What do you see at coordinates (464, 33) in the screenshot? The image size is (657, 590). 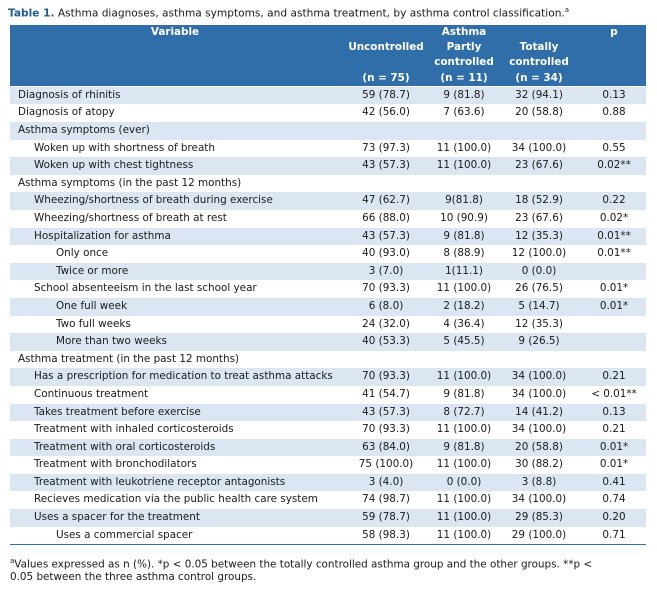 I see `header-asthma: Asthma` at bounding box center [464, 33].